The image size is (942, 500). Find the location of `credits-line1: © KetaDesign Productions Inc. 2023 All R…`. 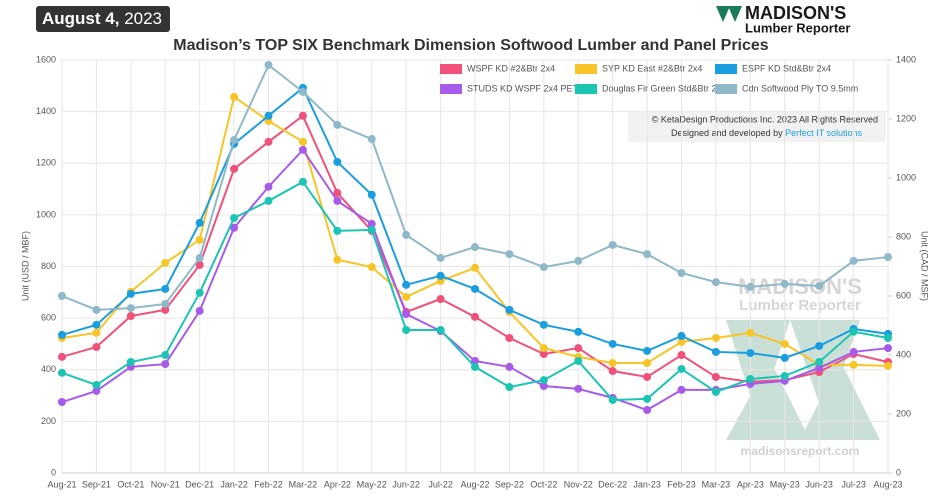

credits-line1: © KetaDesign Productions Inc. 2023 All R… is located at coordinates (765, 119).